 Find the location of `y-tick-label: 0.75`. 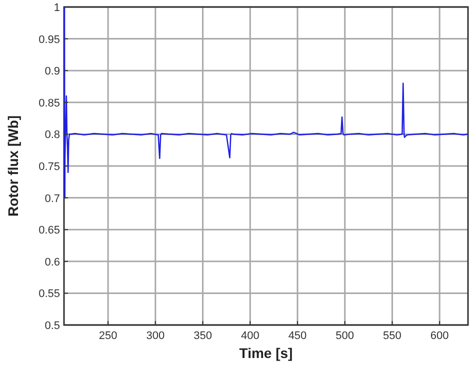

y-tick-label: 0.75 is located at coordinates (49, 167).